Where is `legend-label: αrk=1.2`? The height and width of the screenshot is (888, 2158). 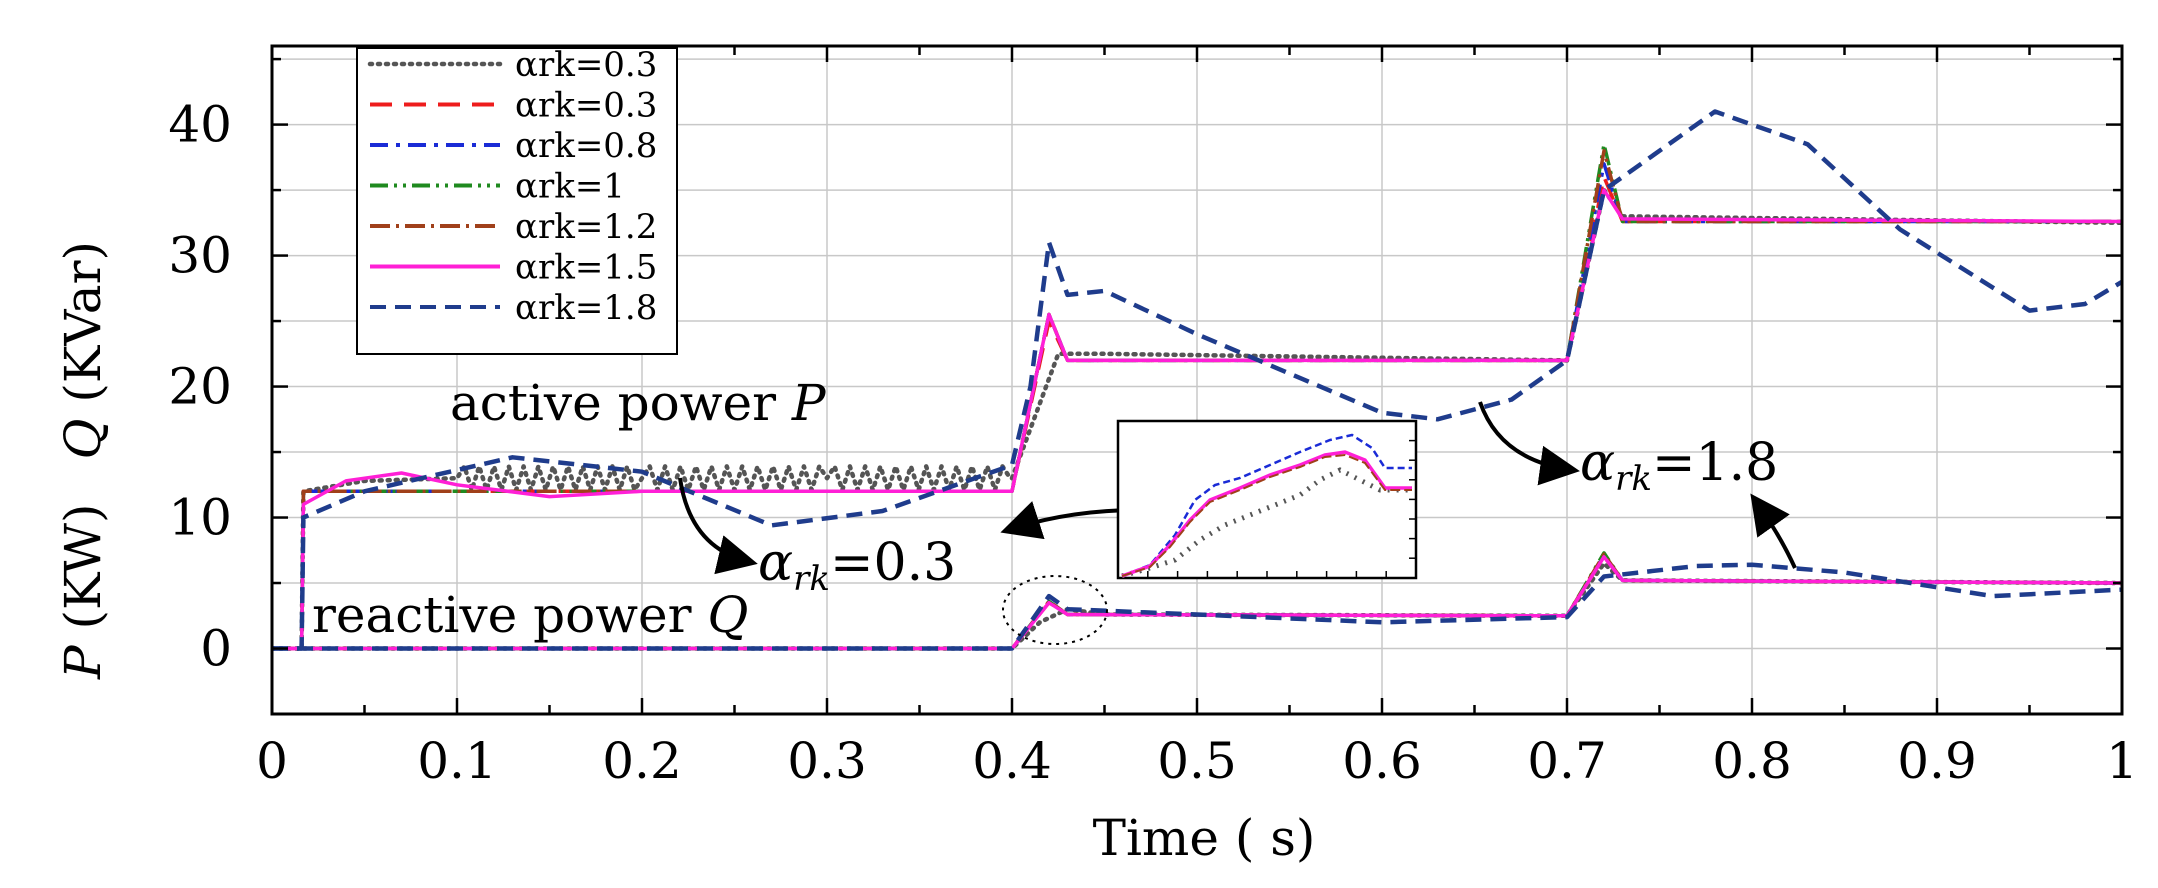 legend-label: αrk=1.2 is located at coordinates (586, 227).